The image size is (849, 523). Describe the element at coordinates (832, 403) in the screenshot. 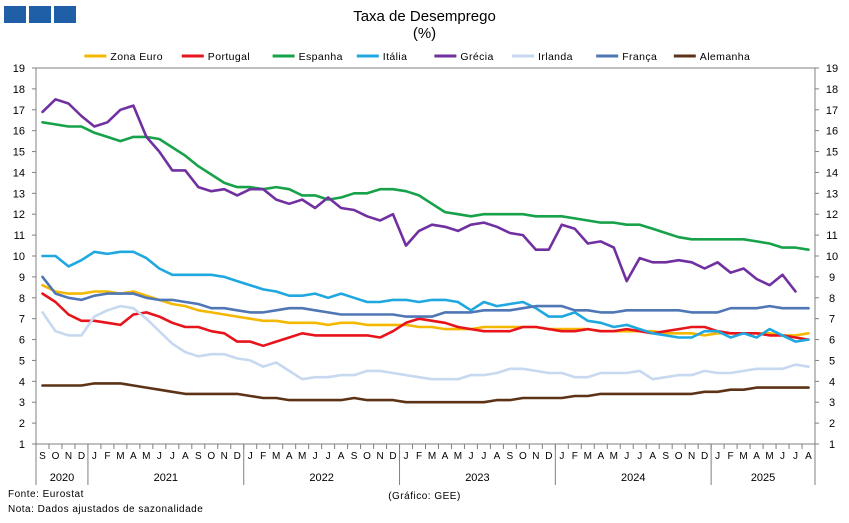

I see `y-tick-label-right: 3` at that location.